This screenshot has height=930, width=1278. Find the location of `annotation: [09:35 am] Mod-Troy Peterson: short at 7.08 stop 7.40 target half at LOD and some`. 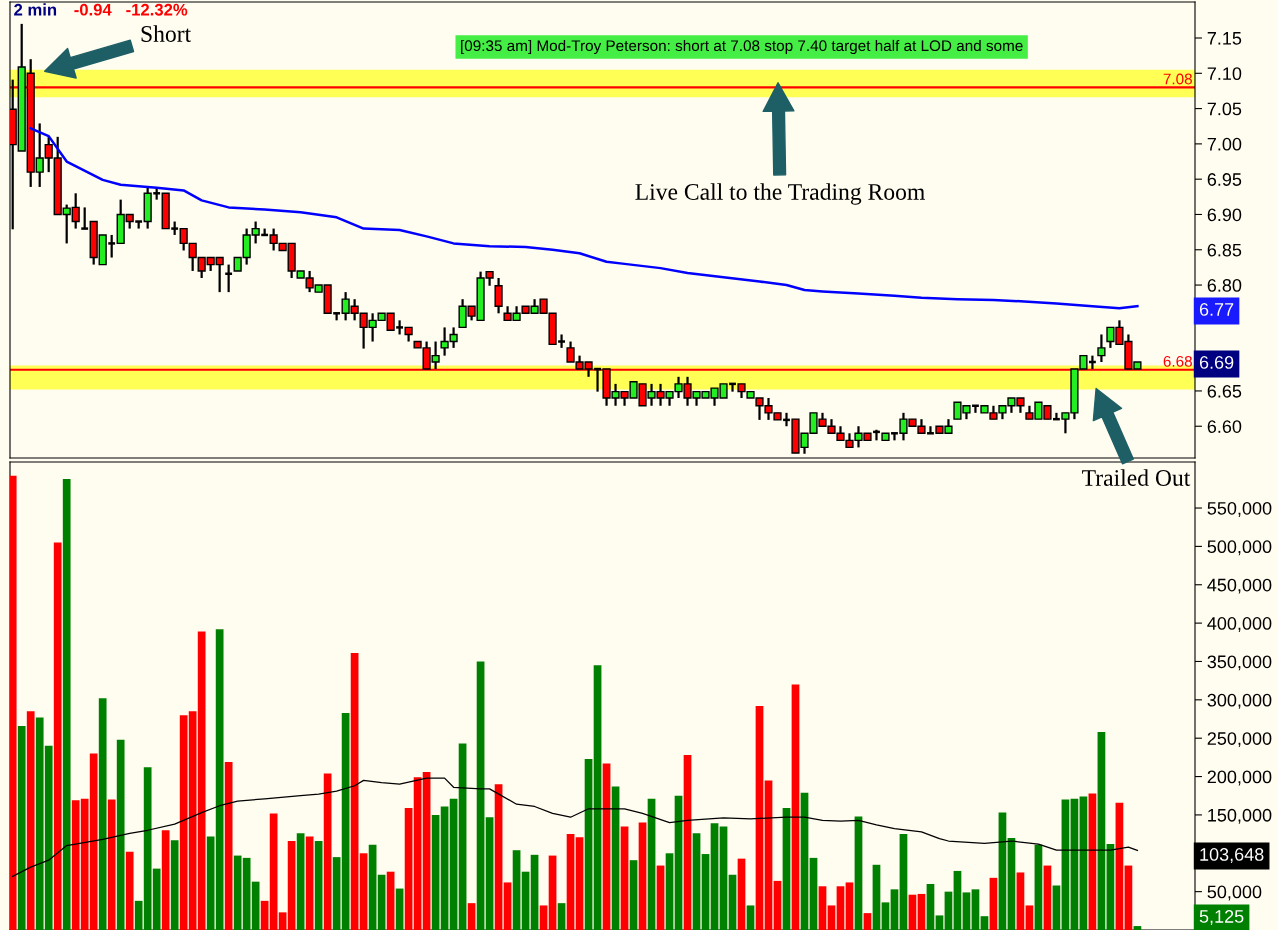

annotation: [09:35 am] Mod-Troy Peterson: short at 7.08 stop 7.40 target half at LOD and some is located at coordinates (742, 47).